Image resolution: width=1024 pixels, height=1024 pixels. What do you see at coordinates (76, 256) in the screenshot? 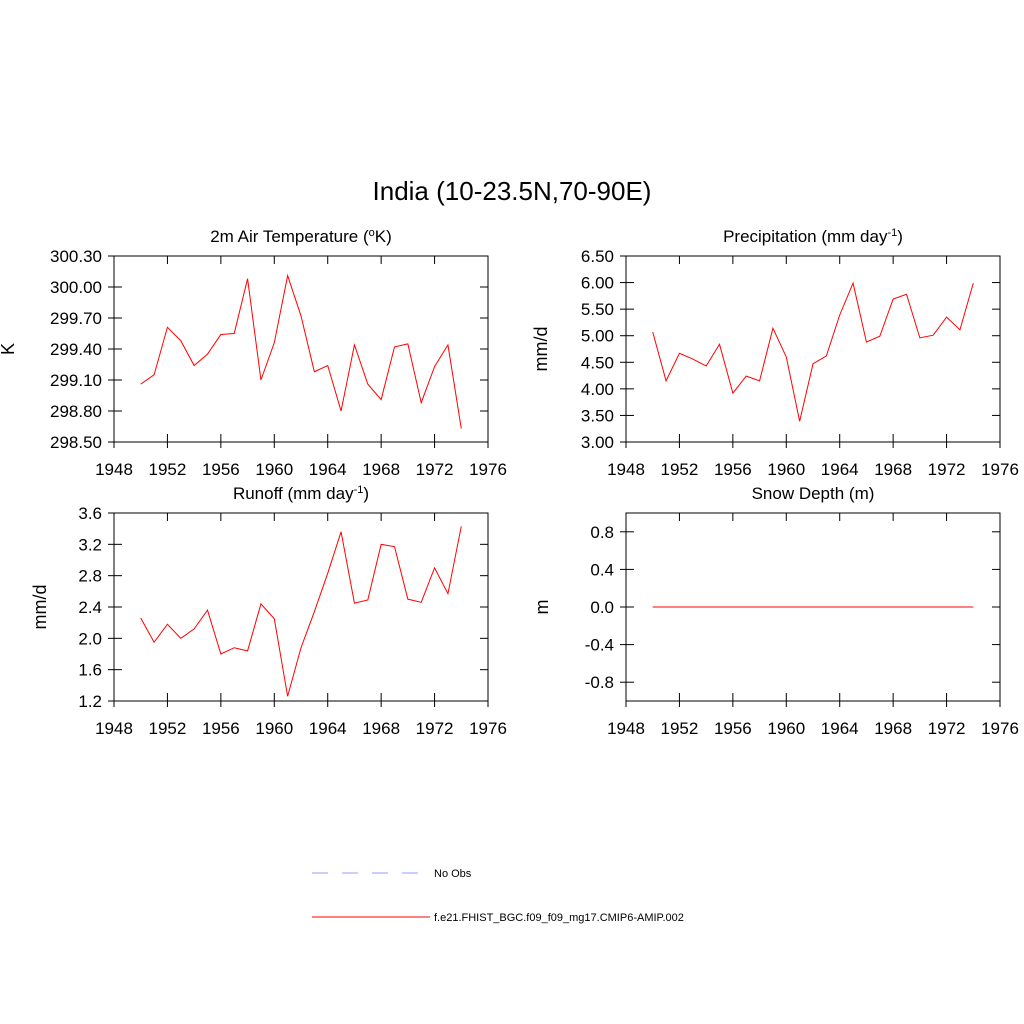
I see `y-tick-label: 300.30` at bounding box center [76, 256].